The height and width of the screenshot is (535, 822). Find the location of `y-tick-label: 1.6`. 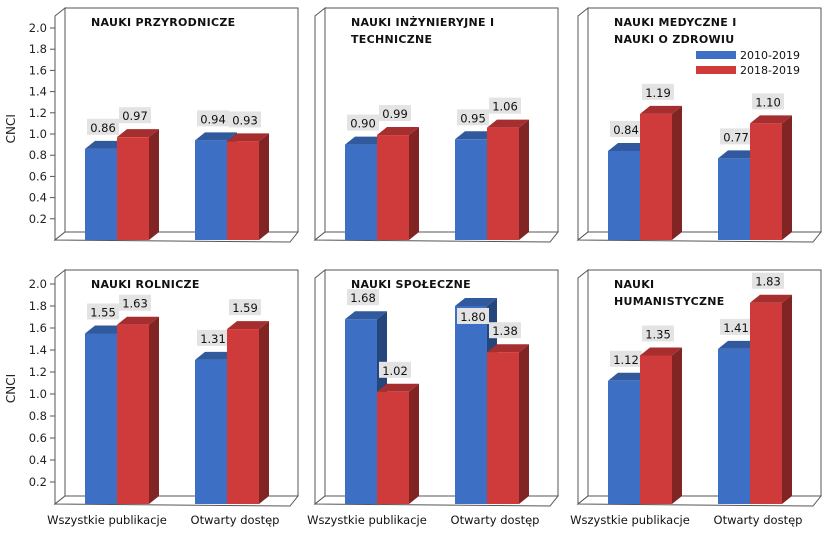

y-tick-label: 1.6 is located at coordinates (38, 328).